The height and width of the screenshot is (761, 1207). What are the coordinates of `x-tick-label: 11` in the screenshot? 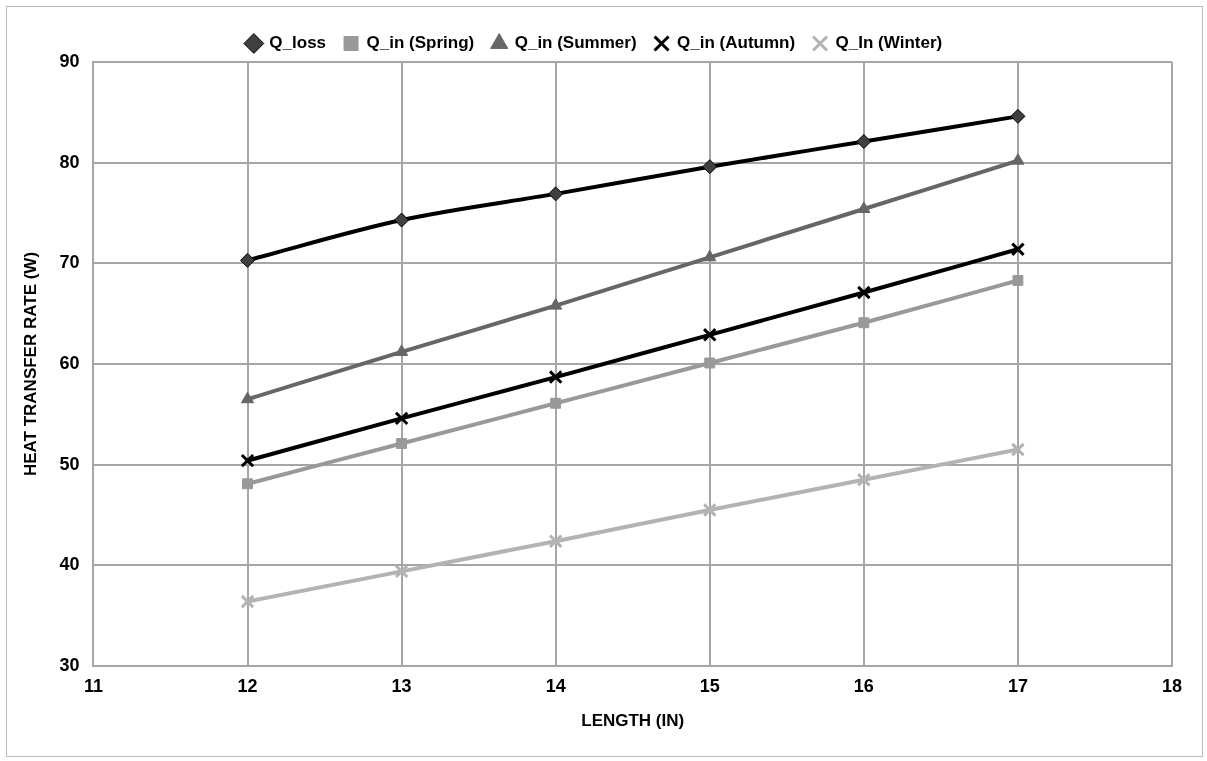 It's located at (93, 685).